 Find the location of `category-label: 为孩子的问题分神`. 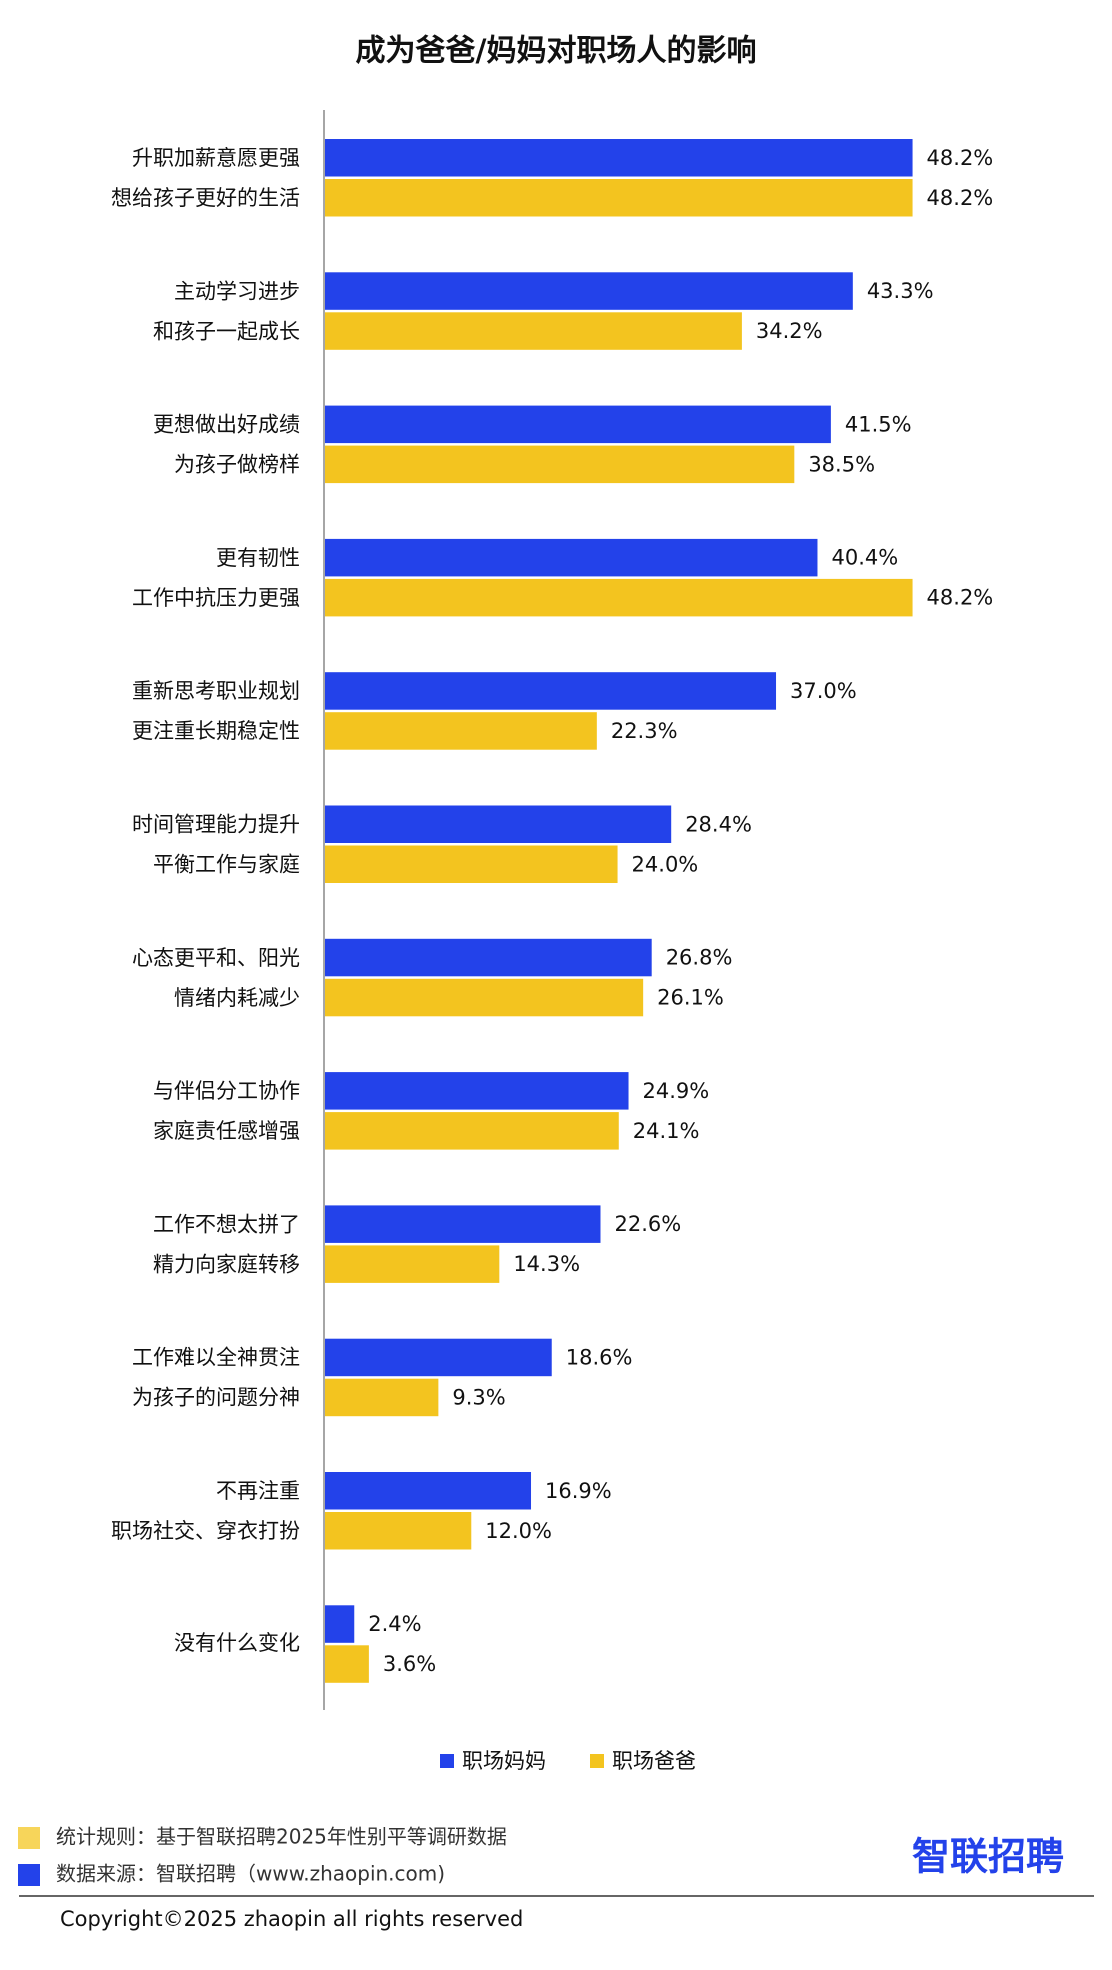

category-label: 为孩子的问题分神 is located at coordinates (216, 1398).